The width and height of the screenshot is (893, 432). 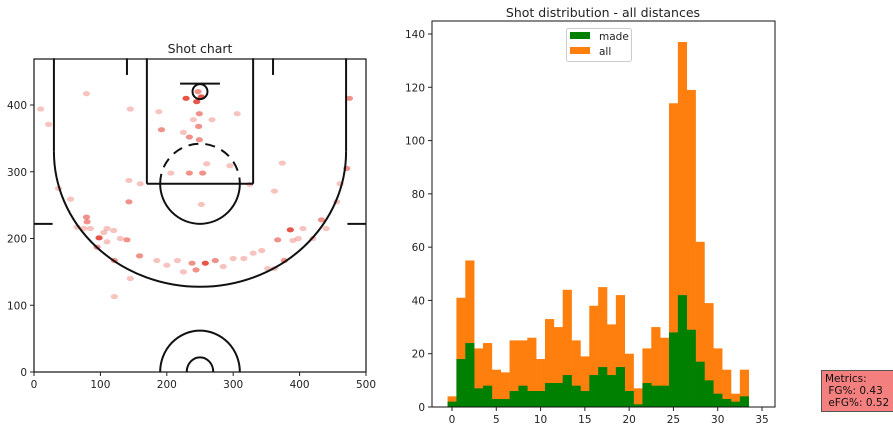 What do you see at coordinates (418, 301) in the screenshot?
I see `y-tick-label: 40` at bounding box center [418, 301].